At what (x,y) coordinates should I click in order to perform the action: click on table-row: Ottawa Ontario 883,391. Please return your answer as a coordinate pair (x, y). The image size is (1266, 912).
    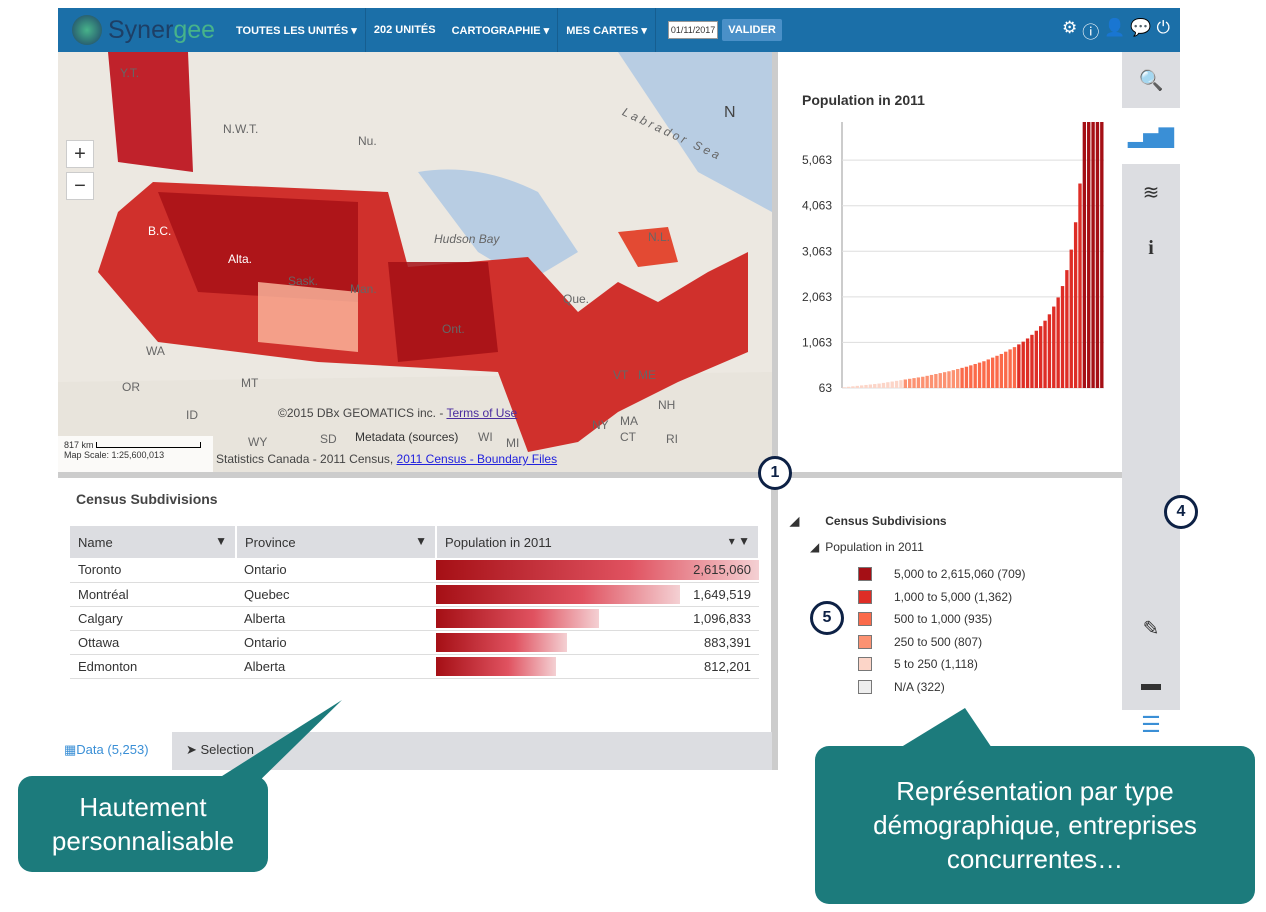
    Looking at the image, I should click on (414, 642).